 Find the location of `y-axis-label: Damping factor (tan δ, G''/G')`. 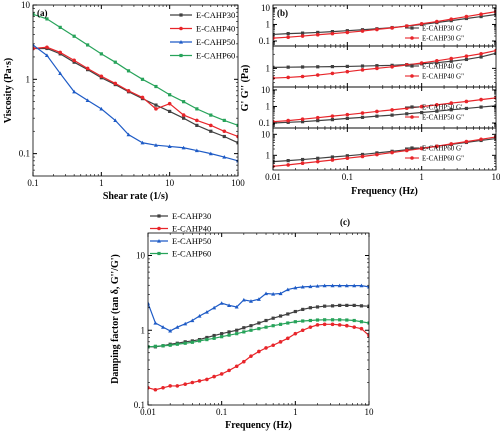

y-axis-label: Damping factor (tan δ, G''/G') is located at coordinates (115, 319).